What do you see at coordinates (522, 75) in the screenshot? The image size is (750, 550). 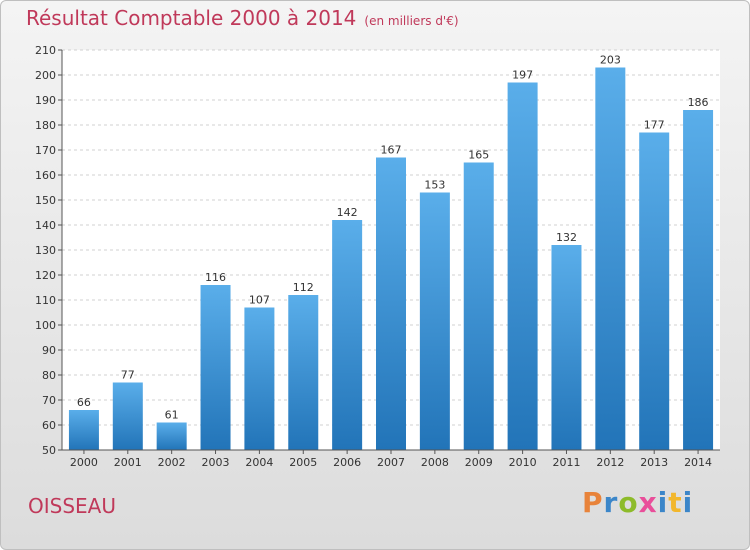 I see `data-label-2010: 197` at bounding box center [522, 75].